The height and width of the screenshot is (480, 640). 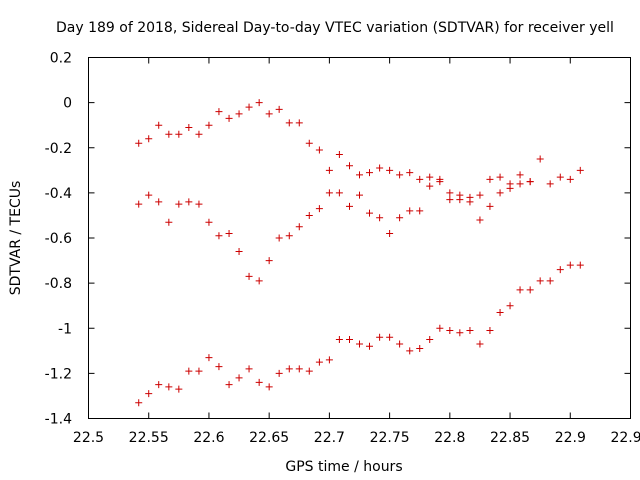 I want to click on x-tick-label: 22.65, so click(x=269, y=438).